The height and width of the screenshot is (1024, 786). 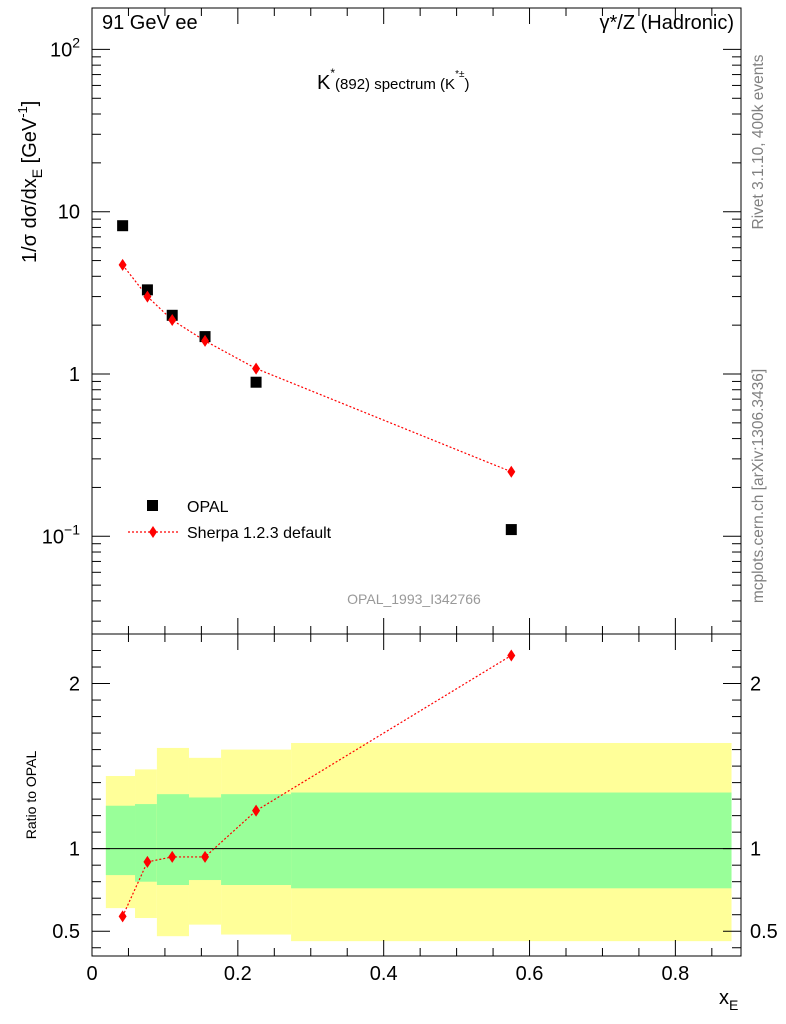 What do you see at coordinates (758, 486) in the screenshot?
I see `mcplots-label: mcplots.cern.ch [arXiv:1306.3436]` at bounding box center [758, 486].